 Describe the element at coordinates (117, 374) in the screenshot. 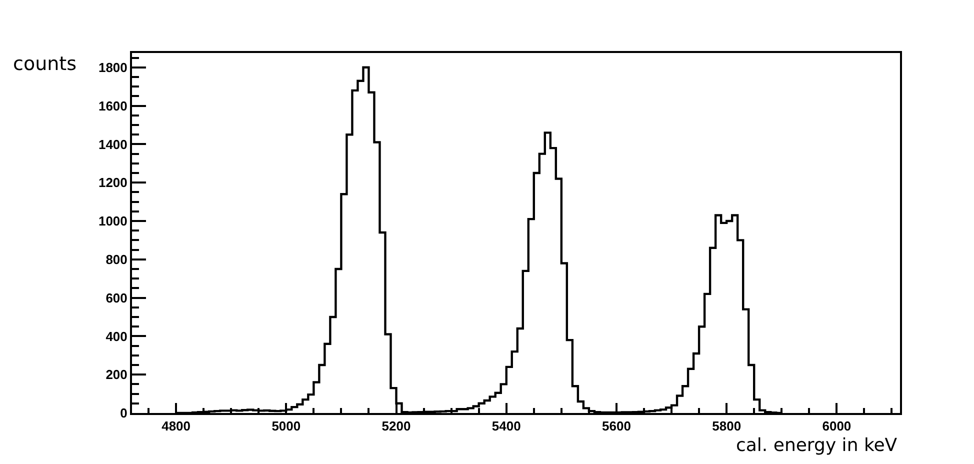

I see `y-tick-label: 200` at that location.